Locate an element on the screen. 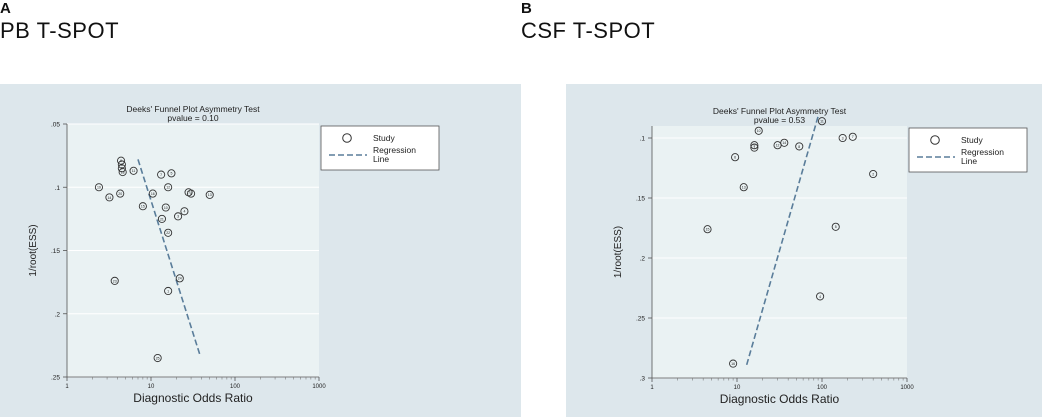 This screenshot has width=1042, height=417. regression-line is located at coordinates (169, 257).